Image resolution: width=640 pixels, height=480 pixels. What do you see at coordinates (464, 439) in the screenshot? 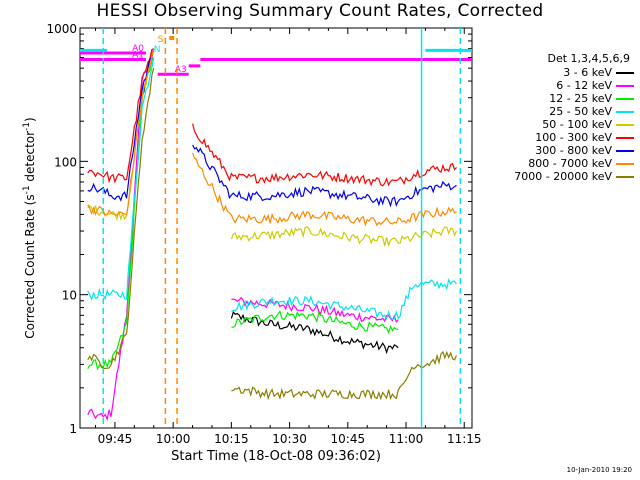
I see `x-tick-label: 11:15` at bounding box center [464, 439].